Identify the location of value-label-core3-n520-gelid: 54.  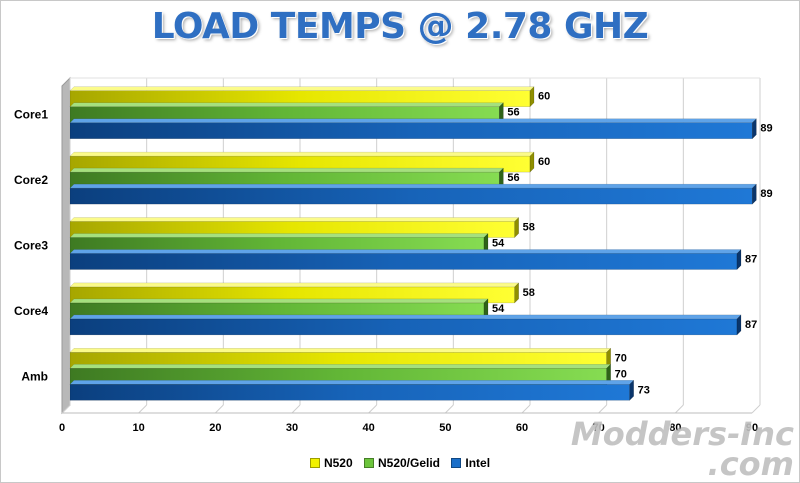
(498, 244).